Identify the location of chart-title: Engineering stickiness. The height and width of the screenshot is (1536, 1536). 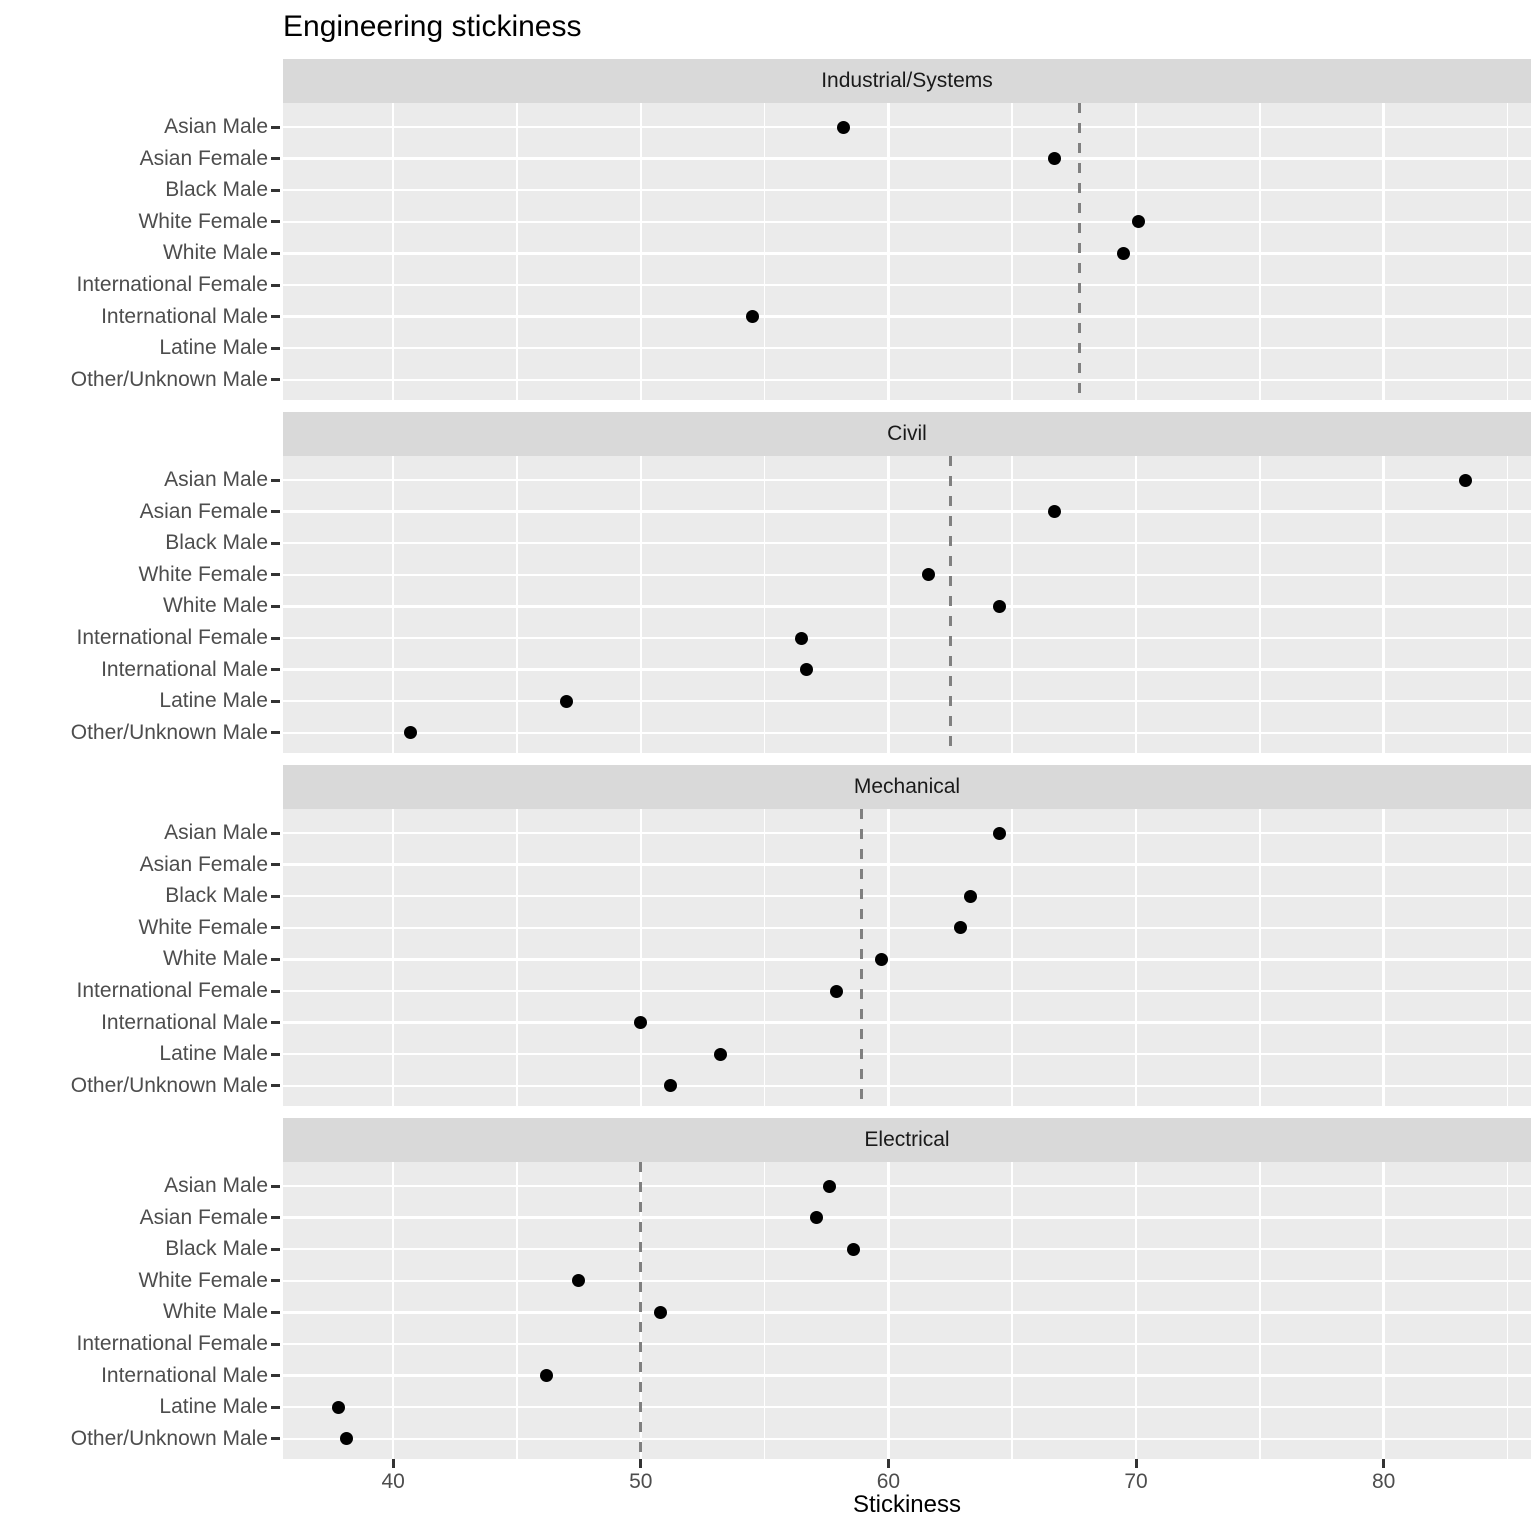
(432, 26).